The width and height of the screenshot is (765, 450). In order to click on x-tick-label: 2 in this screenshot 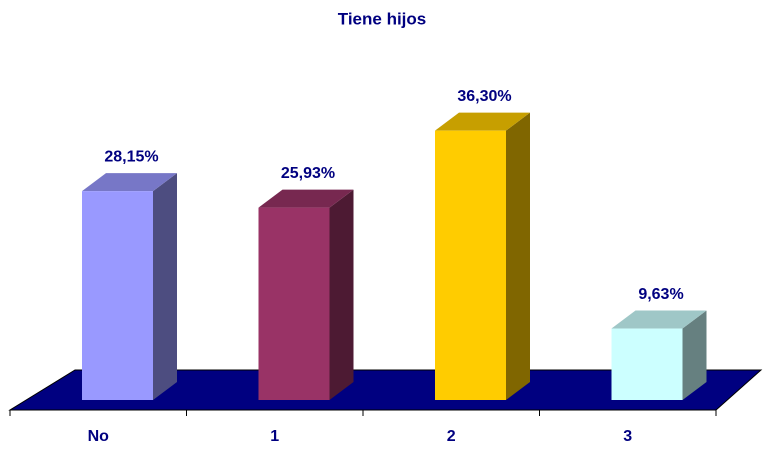, I will do `click(451, 436)`.